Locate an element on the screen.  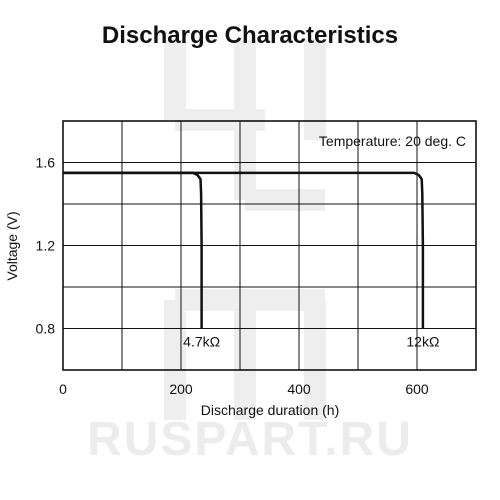
x-tick-label: 0 is located at coordinates (63, 389).